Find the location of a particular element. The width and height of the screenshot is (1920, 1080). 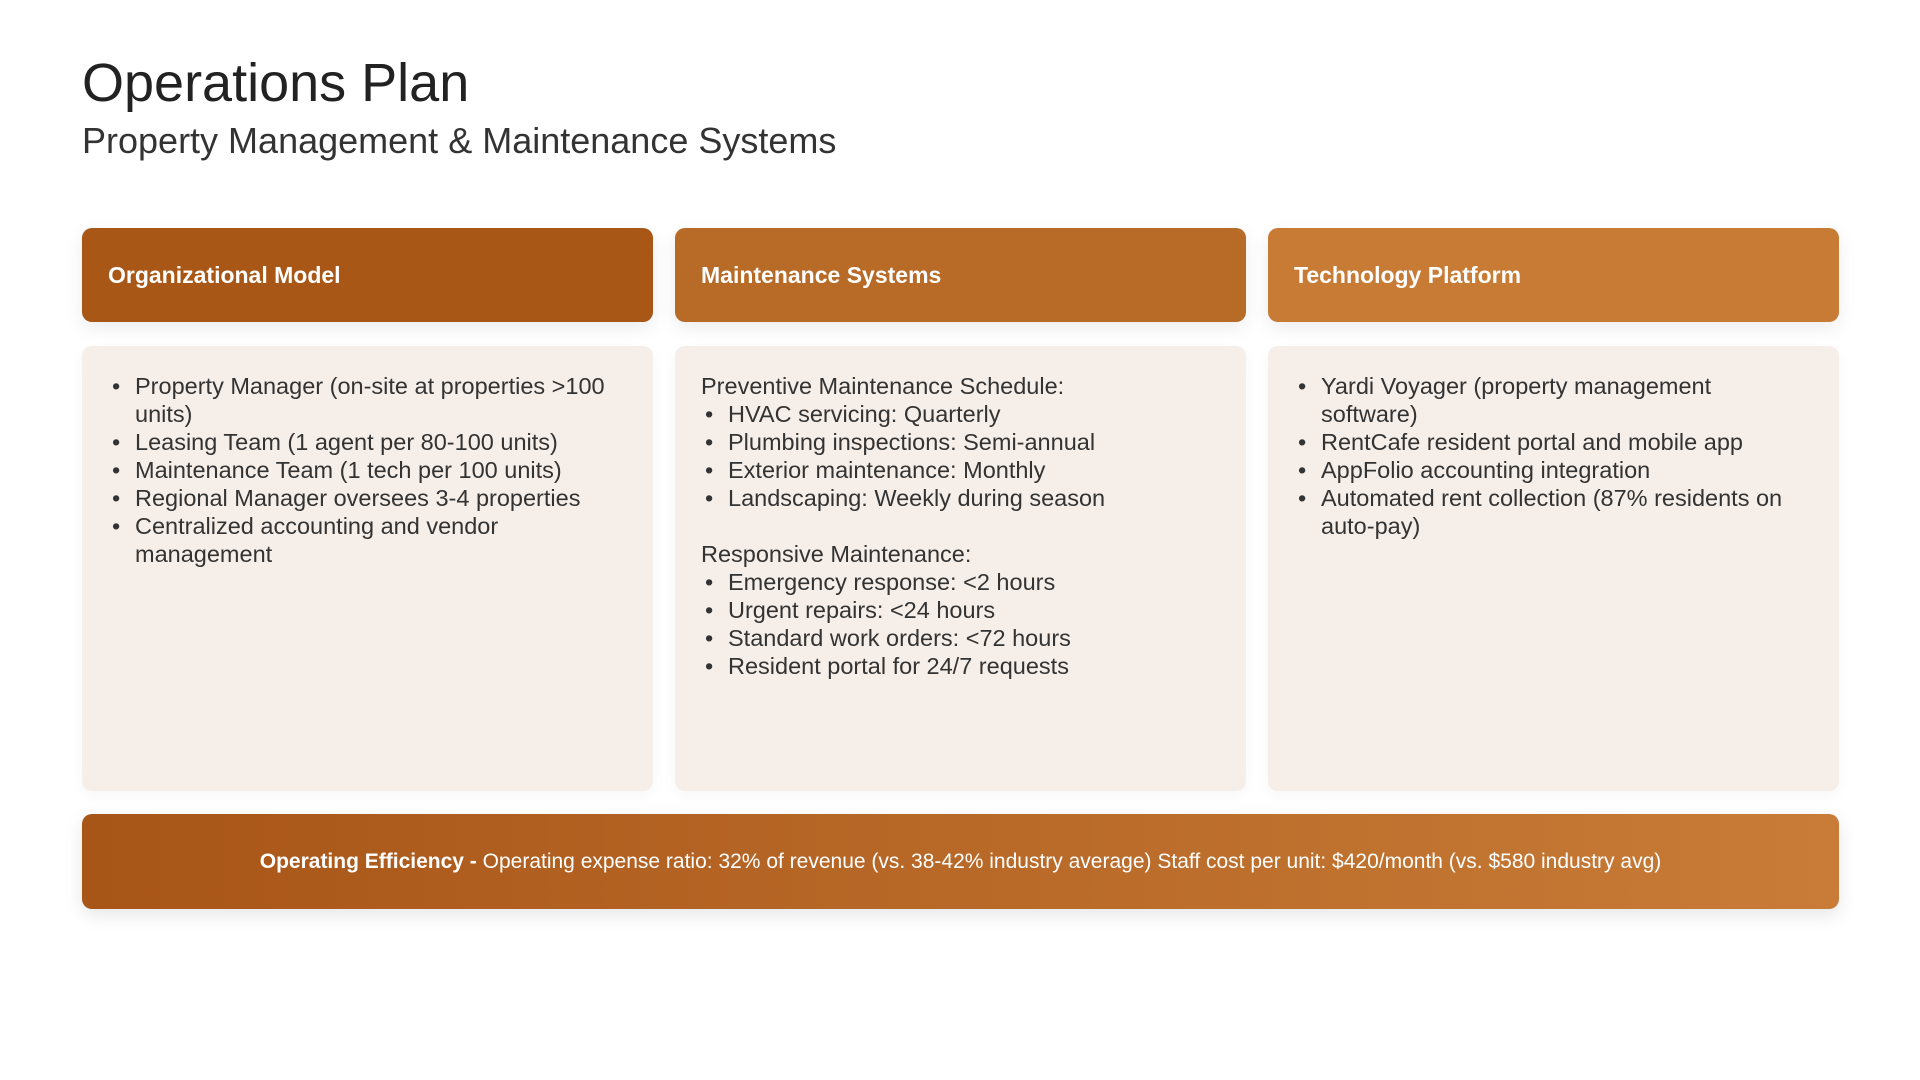

card-header-technology-platform: Technology Platform is located at coordinates (1553, 275).